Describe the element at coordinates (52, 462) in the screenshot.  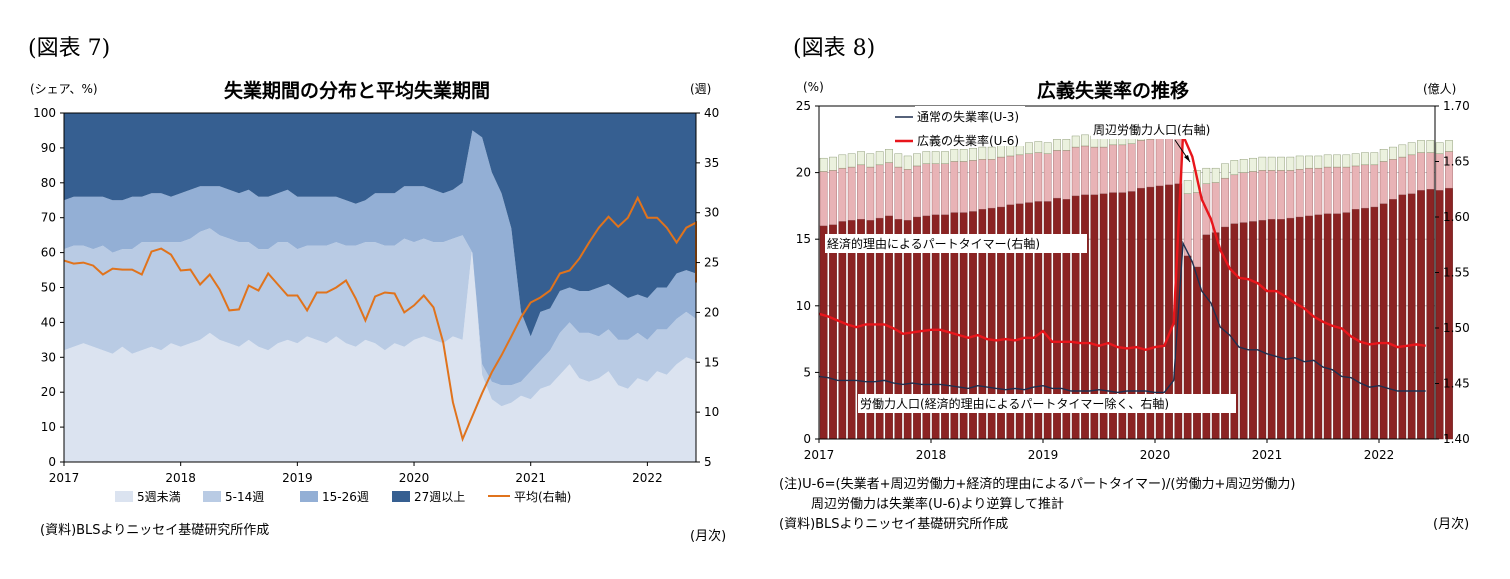
I see `y-left-tick-label: 0` at that location.